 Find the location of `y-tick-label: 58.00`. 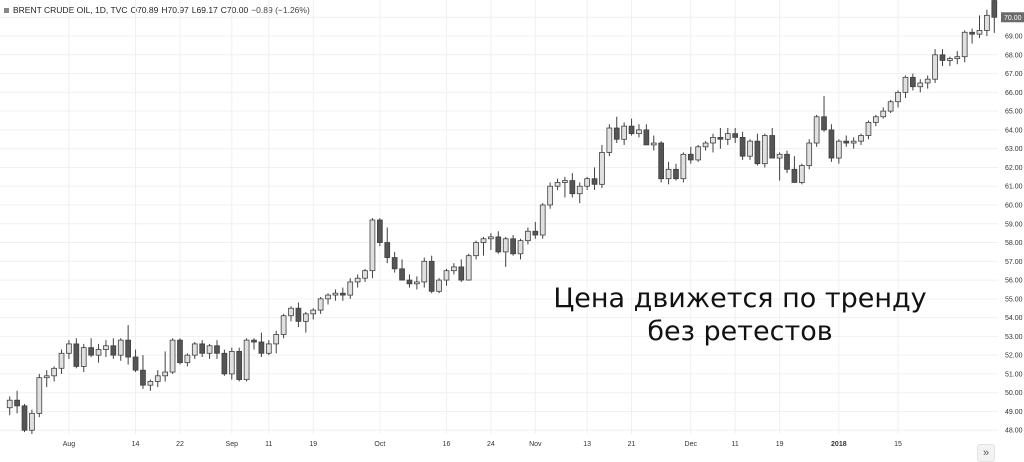

y-tick-label: 58.00 is located at coordinates (1014, 243).